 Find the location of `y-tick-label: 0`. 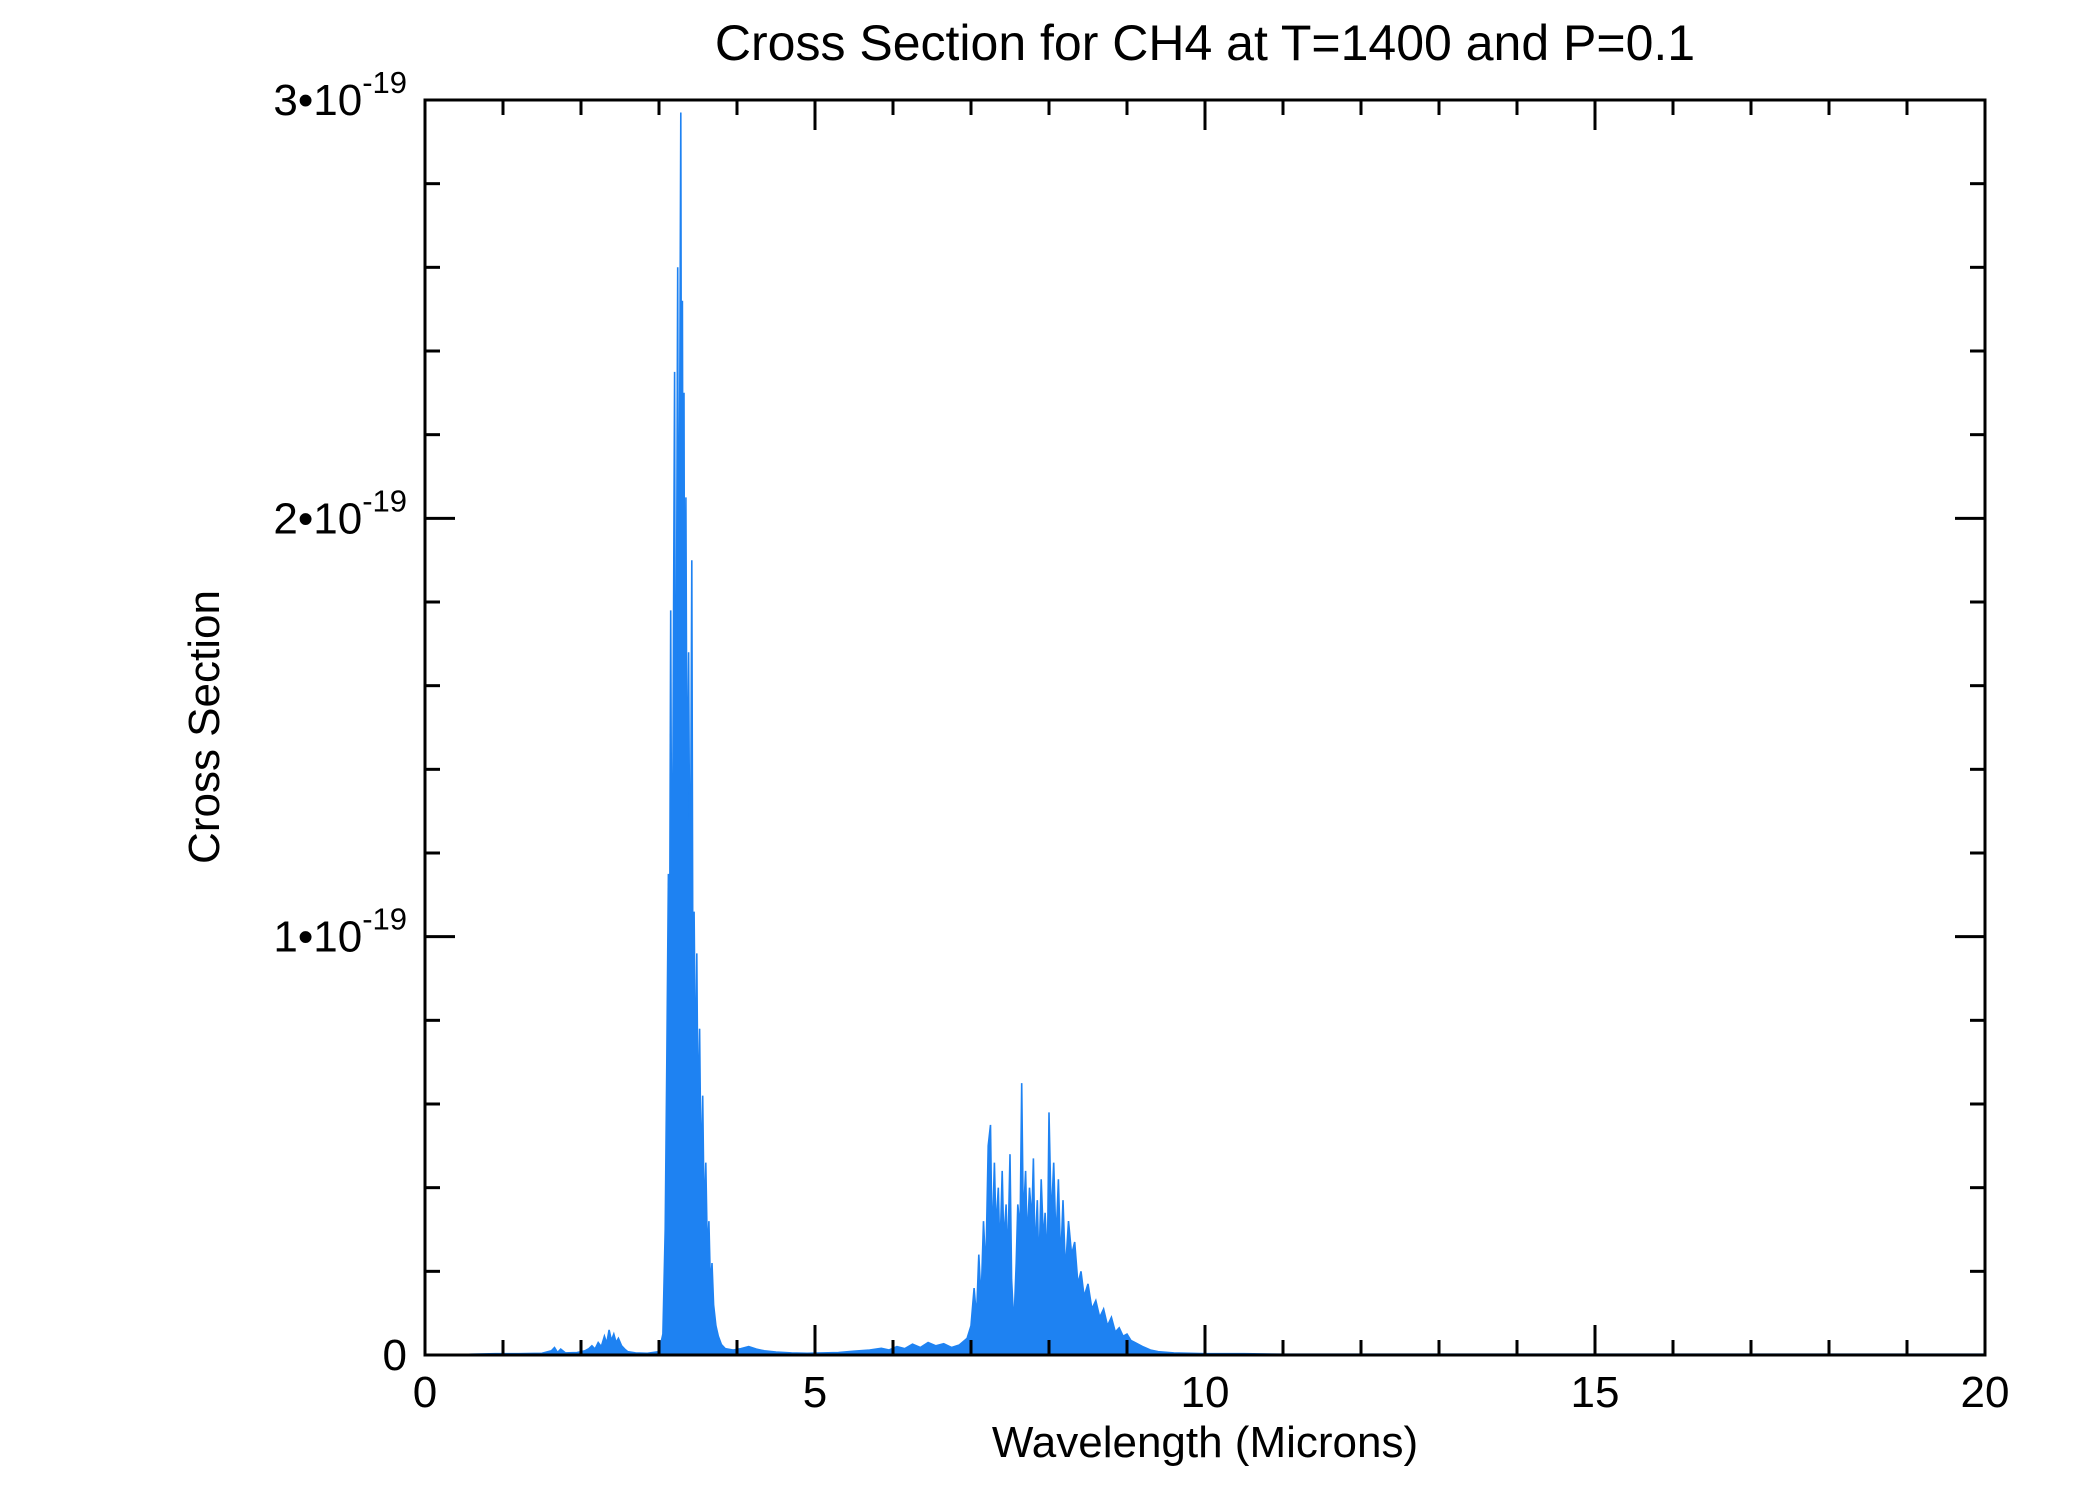

y-tick-label: 0 is located at coordinates (395, 1355).